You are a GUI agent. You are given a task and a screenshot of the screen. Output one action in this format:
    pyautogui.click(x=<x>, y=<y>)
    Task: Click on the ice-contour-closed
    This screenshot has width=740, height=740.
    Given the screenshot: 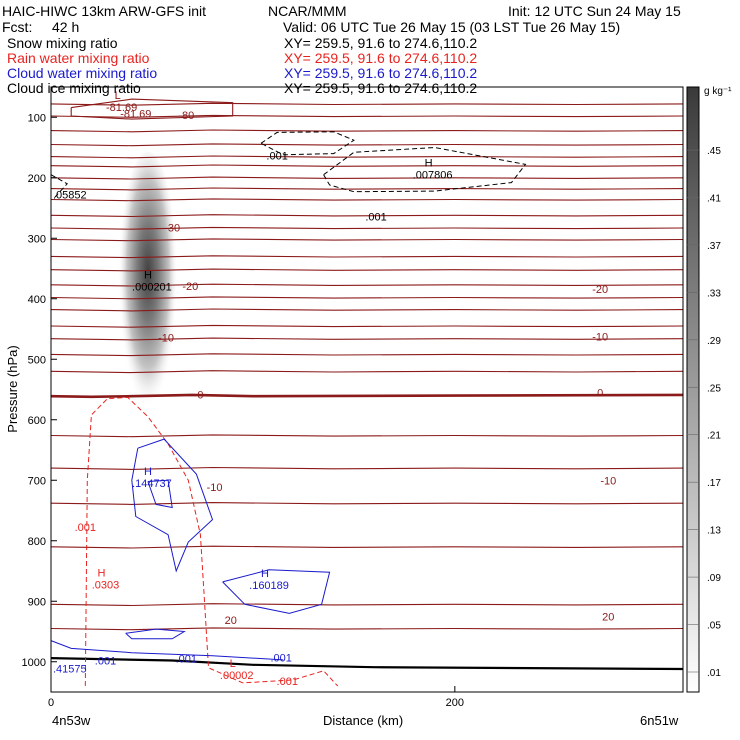 What is the action you would take?
    pyautogui.click(x=425, y=169)
    